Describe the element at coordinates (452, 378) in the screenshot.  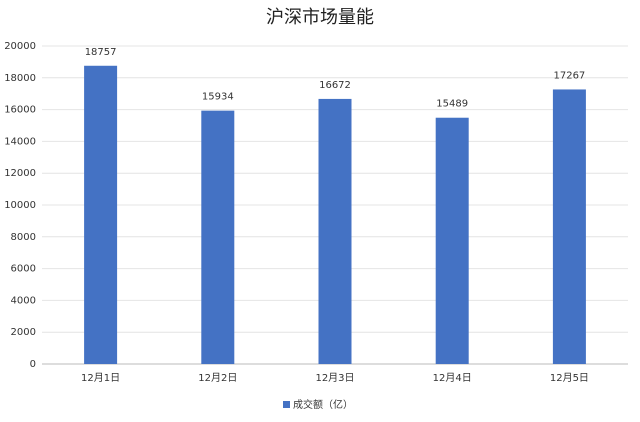
I see `x-tick-label: 12月4日` at that location.